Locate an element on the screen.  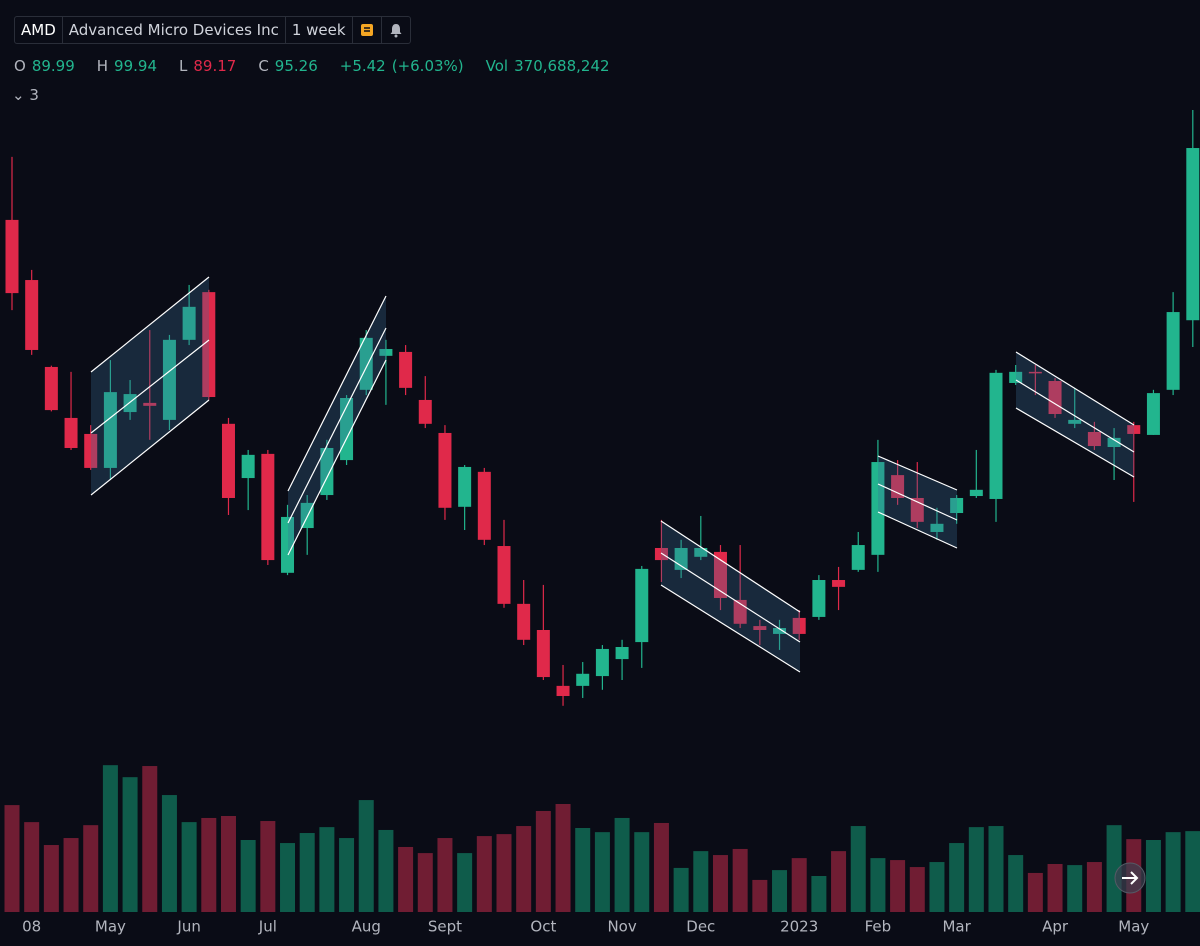
symbol: AMD is located at coordinates (39, 30).